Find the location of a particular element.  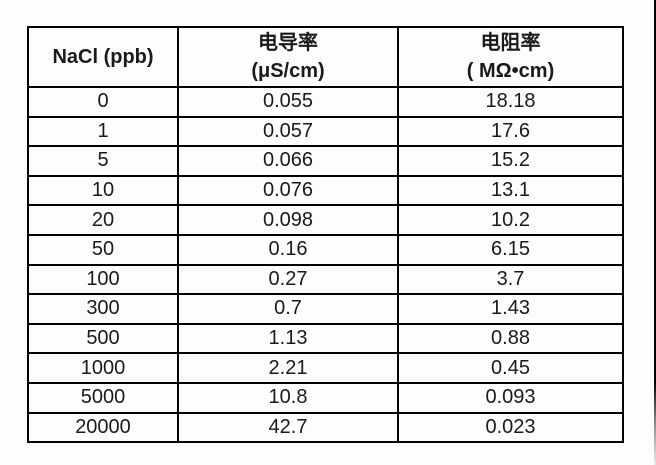

table-cell: 0.45 is located at coordinates (510, 368).